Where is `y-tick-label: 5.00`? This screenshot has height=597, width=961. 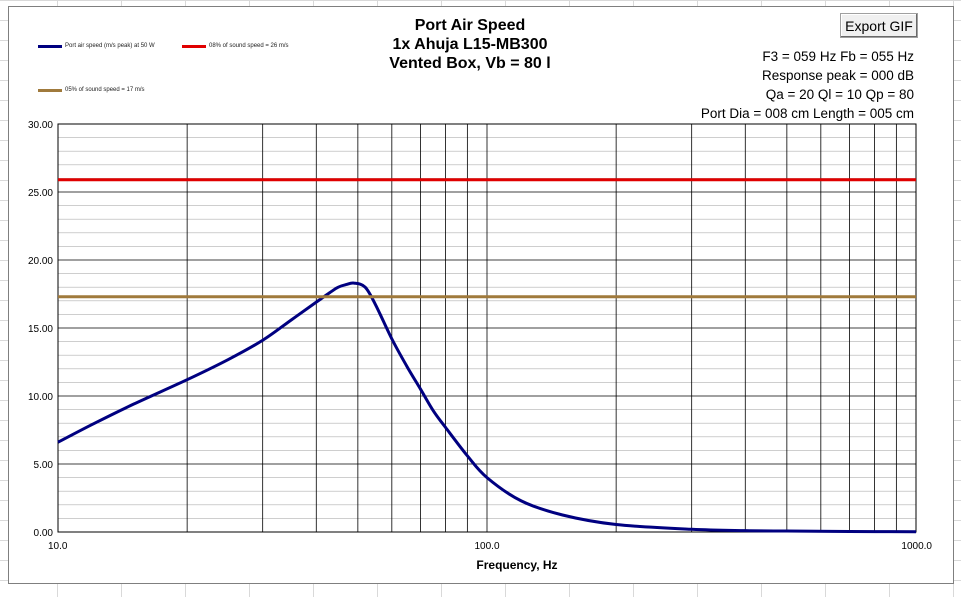 y-tick-label: 5.00 is located at coordinates (44, 465).